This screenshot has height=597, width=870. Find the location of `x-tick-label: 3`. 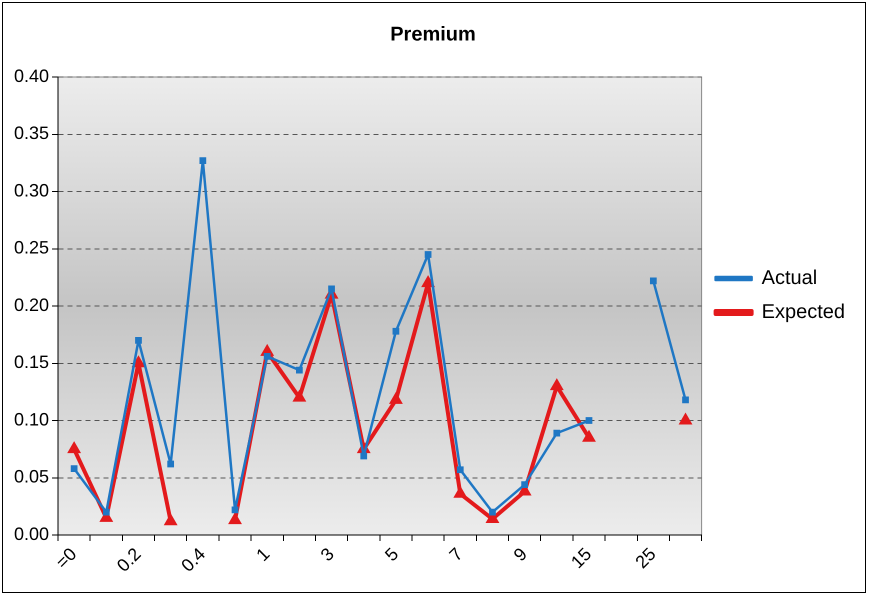

x-tick-label: 3 is located at coordinates (327, 555).